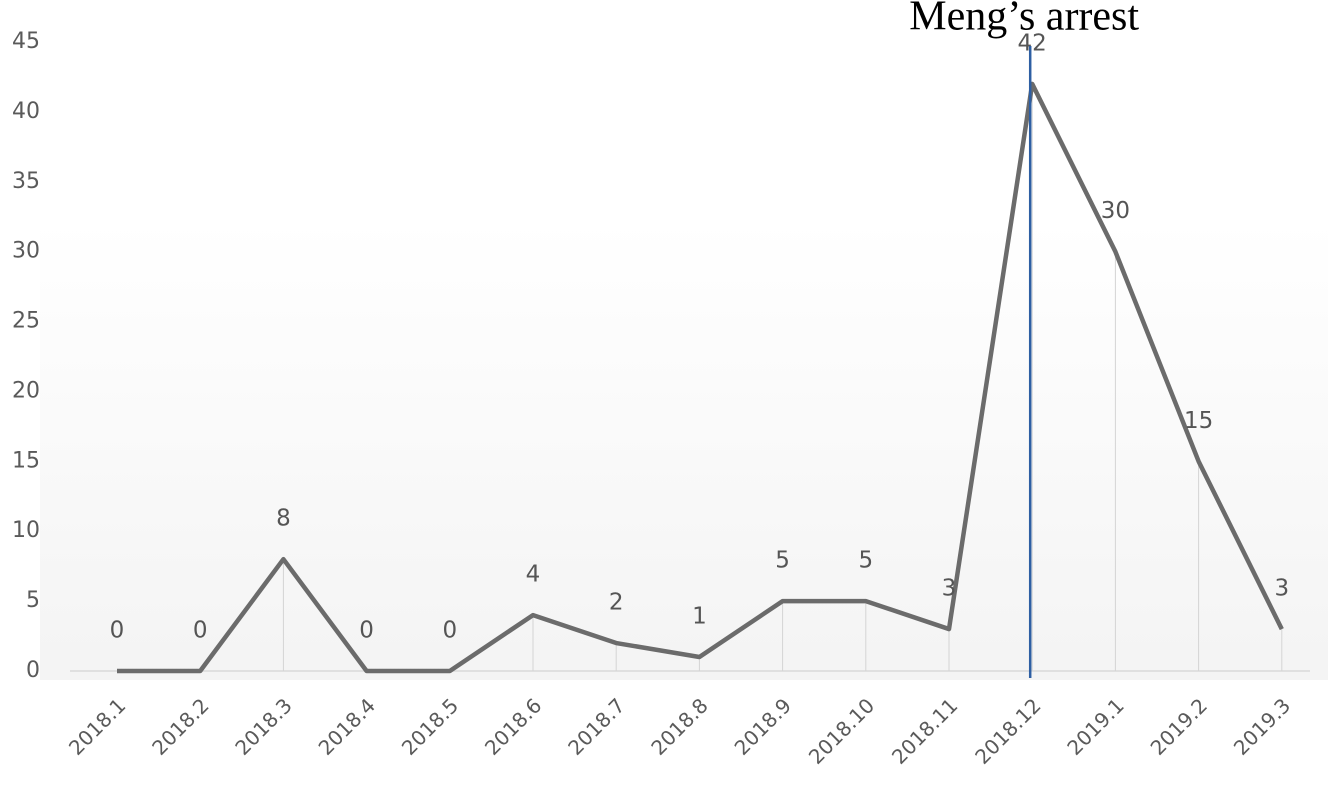 This screenshot has height=801, width=1328. What do you see at coordinates (26, 111) in the screenshot?
I see `y-tick-label: 40` at bounding box center [26, 111].